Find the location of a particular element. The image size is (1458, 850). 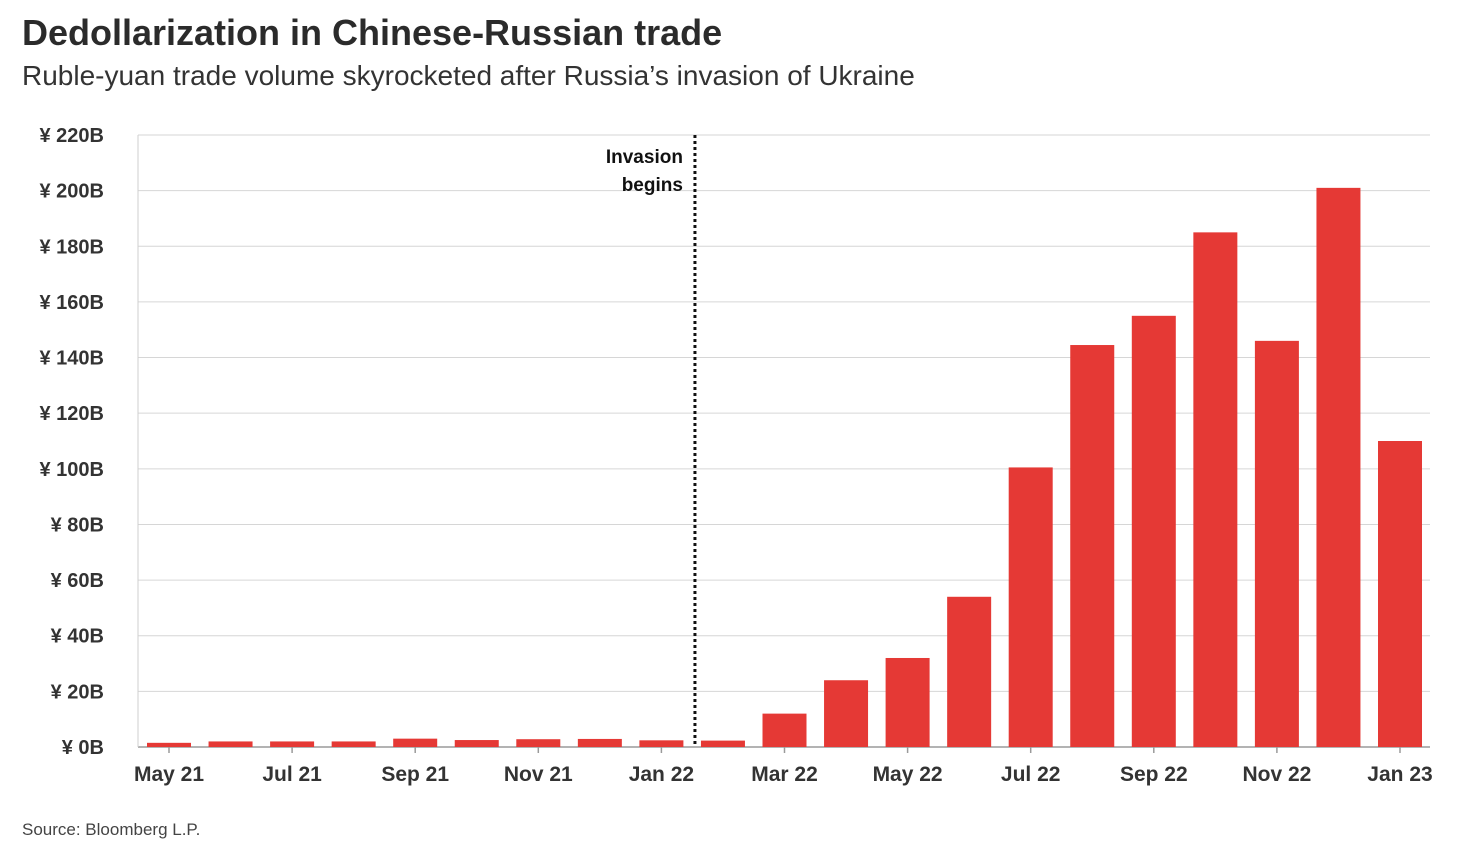

x-tick-label: Nov 21 is located at coordinates (538, 774).